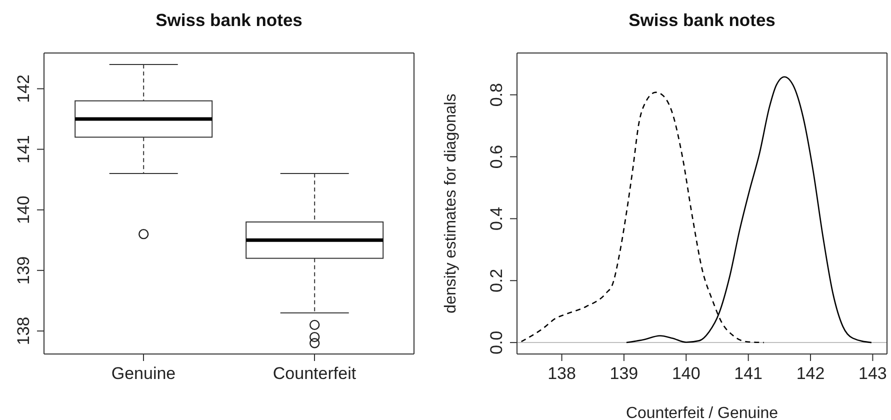  Describe the element at coordinates (748, 374) in the screenshot. I see `x-tick-label: 141` at that location.